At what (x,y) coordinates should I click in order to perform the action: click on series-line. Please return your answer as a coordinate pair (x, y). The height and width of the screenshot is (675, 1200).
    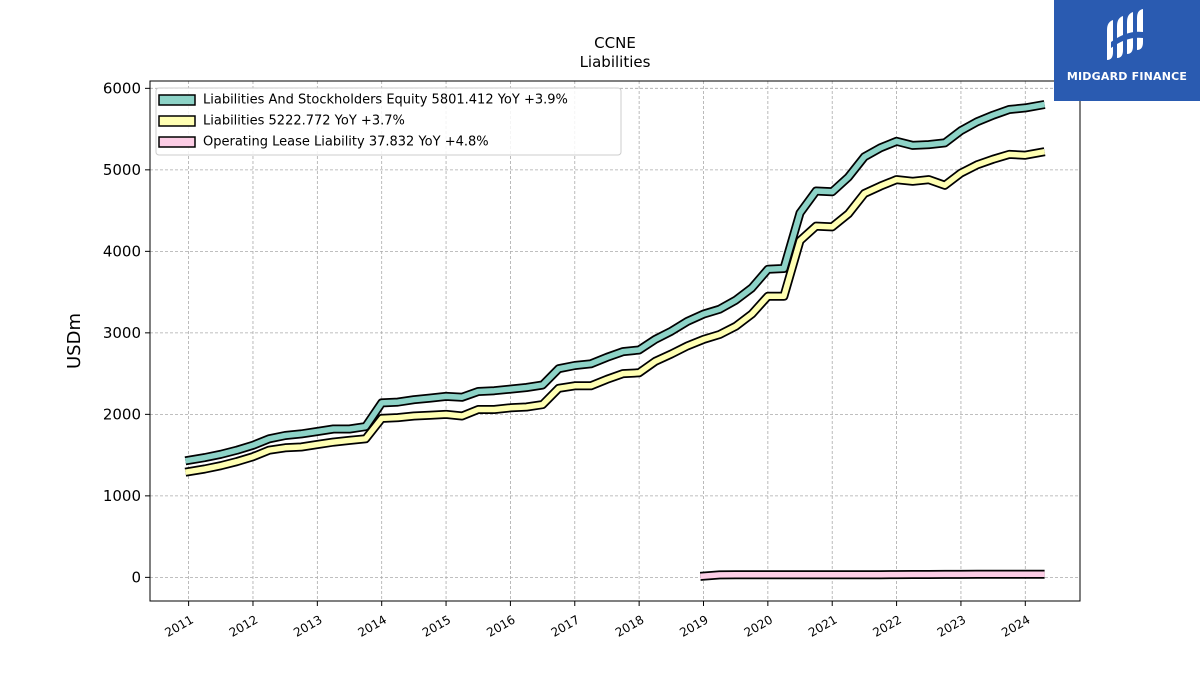
    Looking at the image, I should click on (872, 575).